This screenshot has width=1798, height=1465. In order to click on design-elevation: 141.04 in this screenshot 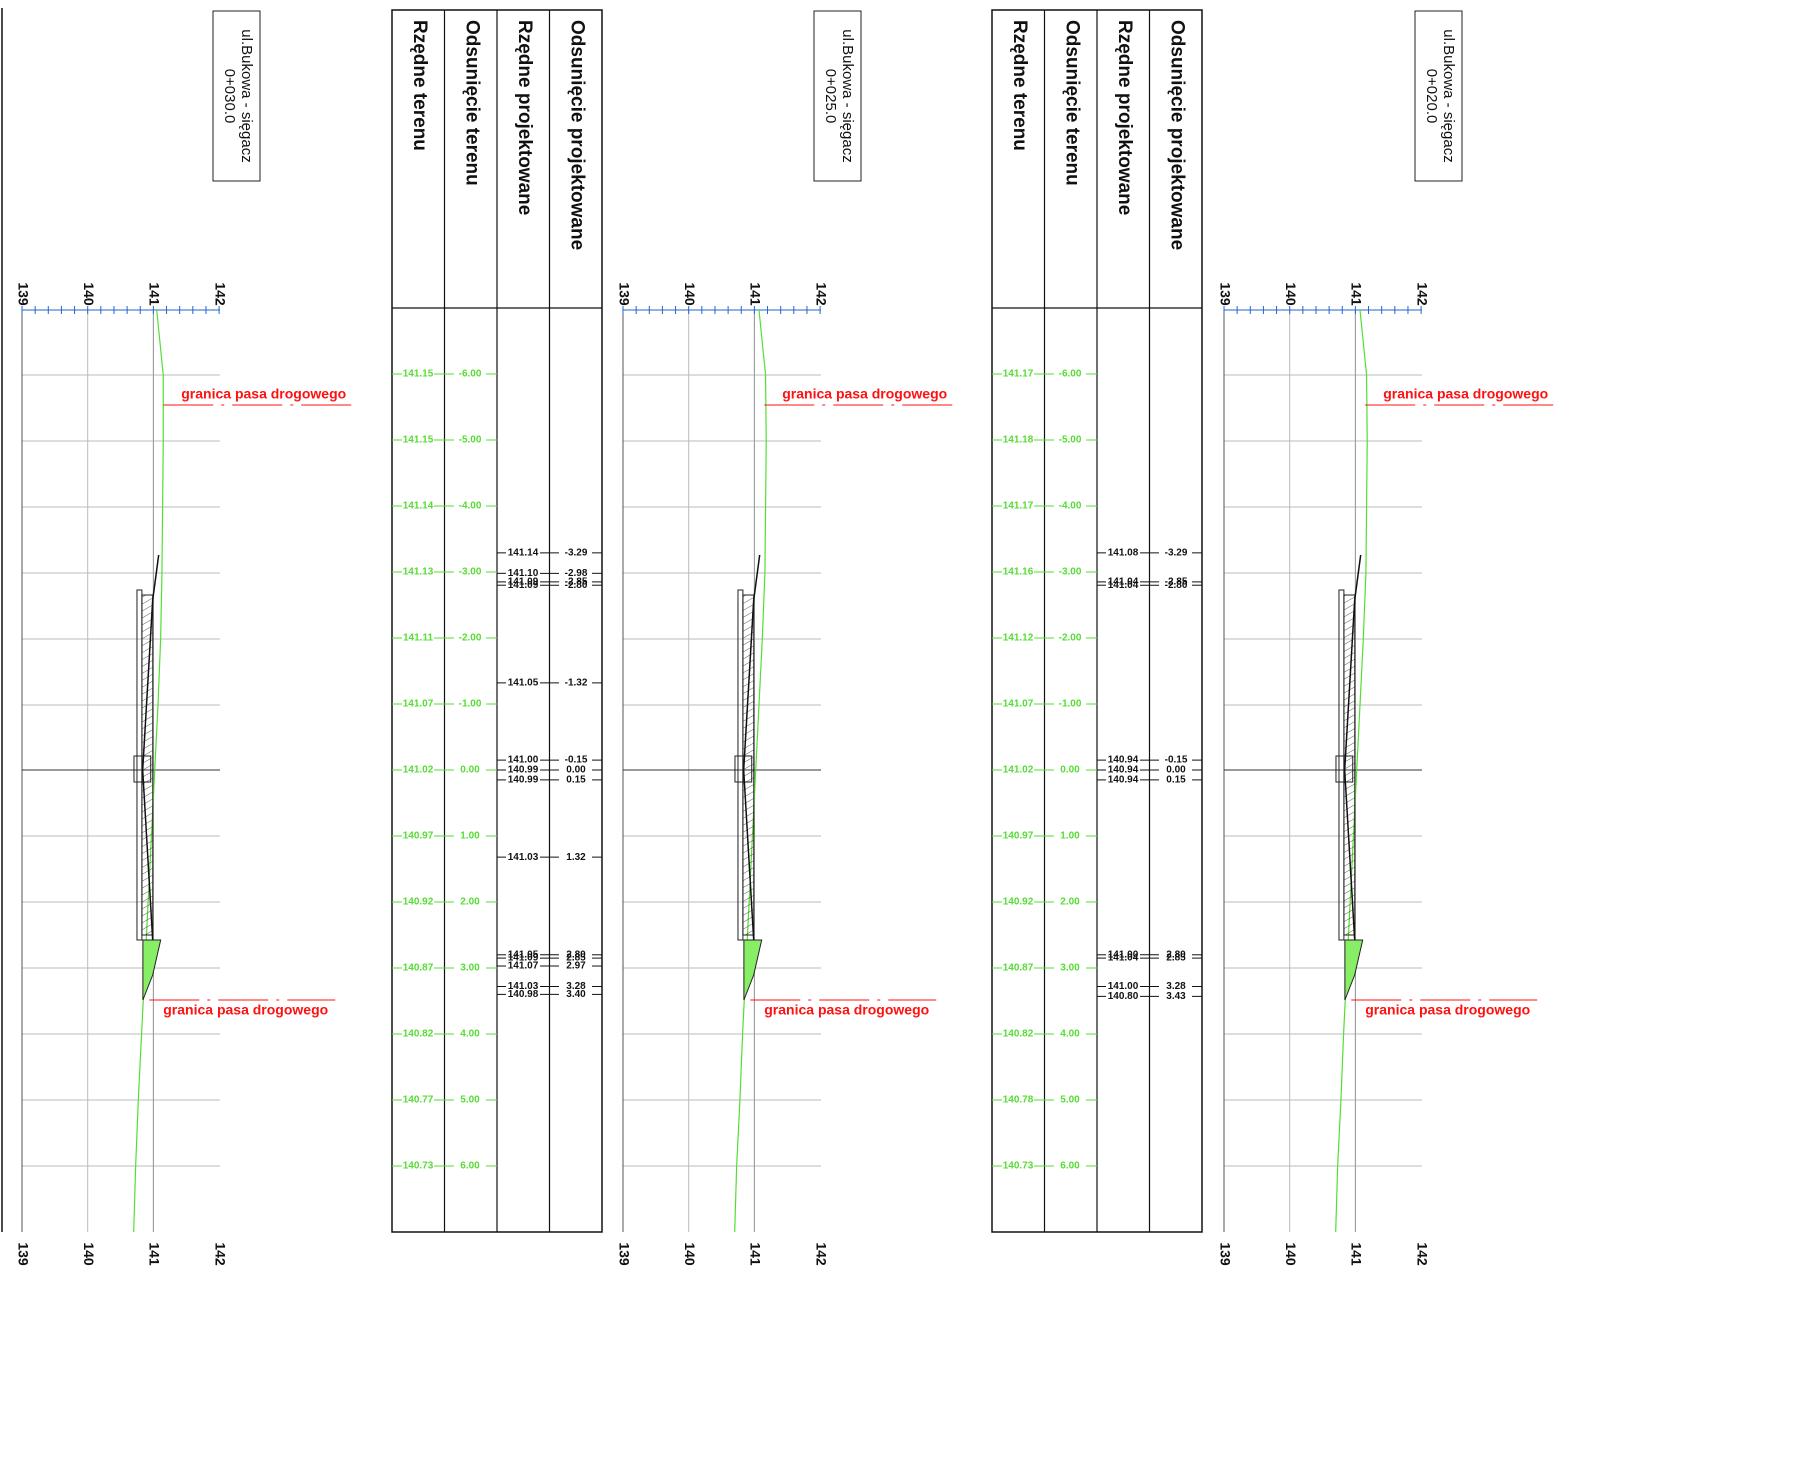, I will do `click(1123, 585)`.